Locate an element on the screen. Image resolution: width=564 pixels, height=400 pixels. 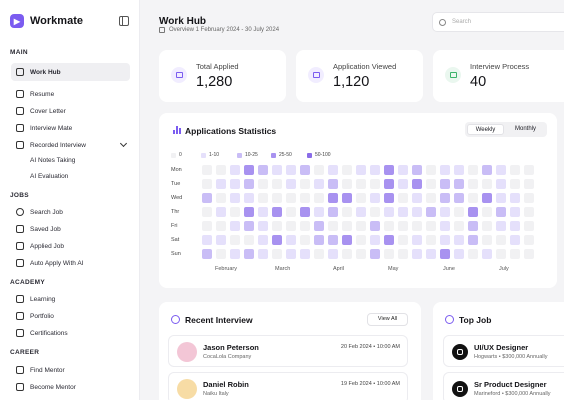
sidebar-item-find-mentor: Find Mentor is located at coordinates (70, 370).